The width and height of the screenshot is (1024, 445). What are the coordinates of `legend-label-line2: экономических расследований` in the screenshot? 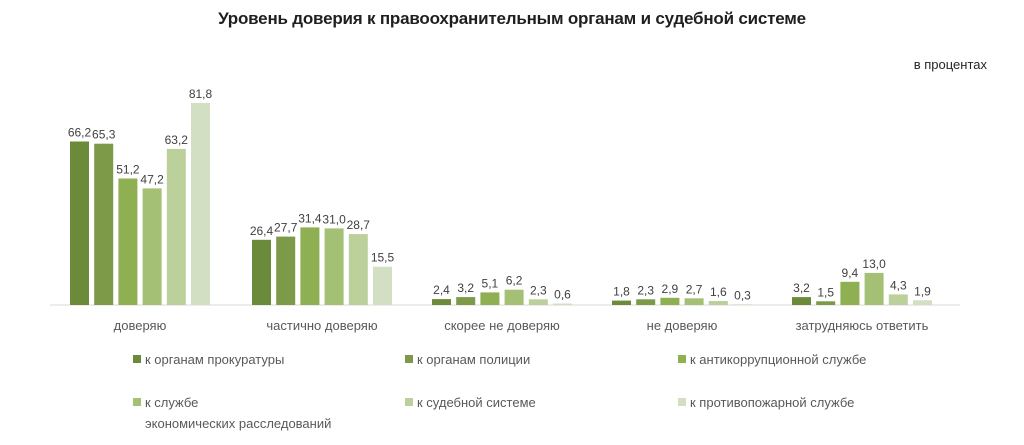 It's located at (238, 423).